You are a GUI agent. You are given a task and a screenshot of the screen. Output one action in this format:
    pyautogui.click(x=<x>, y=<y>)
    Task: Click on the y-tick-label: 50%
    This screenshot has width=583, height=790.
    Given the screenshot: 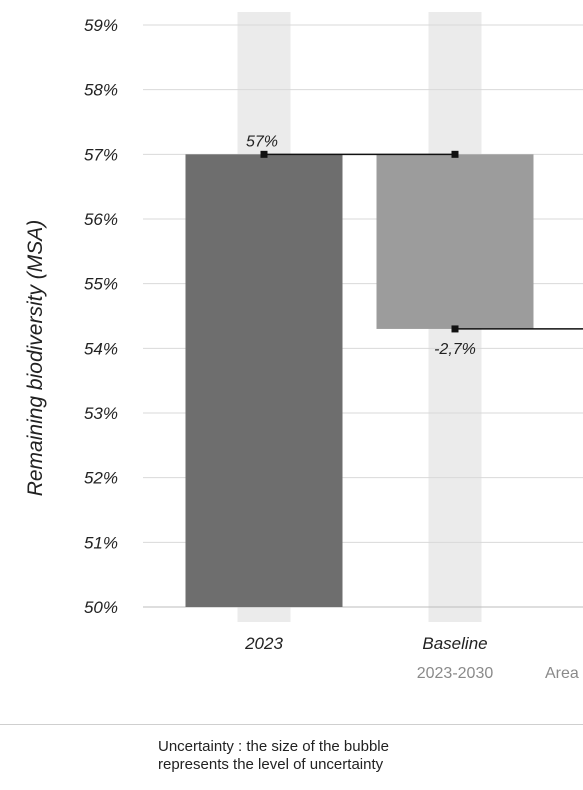 What is the action you would take?
    pyautogui.click(x=101, y=607)
    